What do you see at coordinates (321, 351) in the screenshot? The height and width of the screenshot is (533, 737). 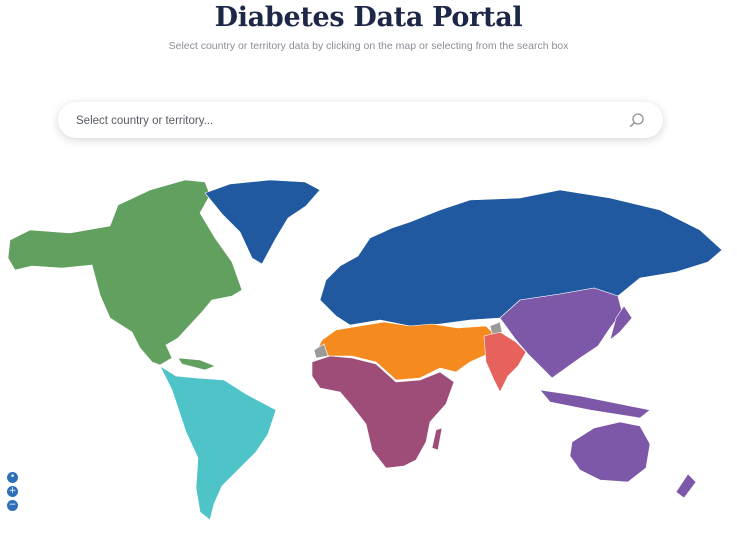 I see `region-no-data-western-sahara` at bounding box center [321, 351].